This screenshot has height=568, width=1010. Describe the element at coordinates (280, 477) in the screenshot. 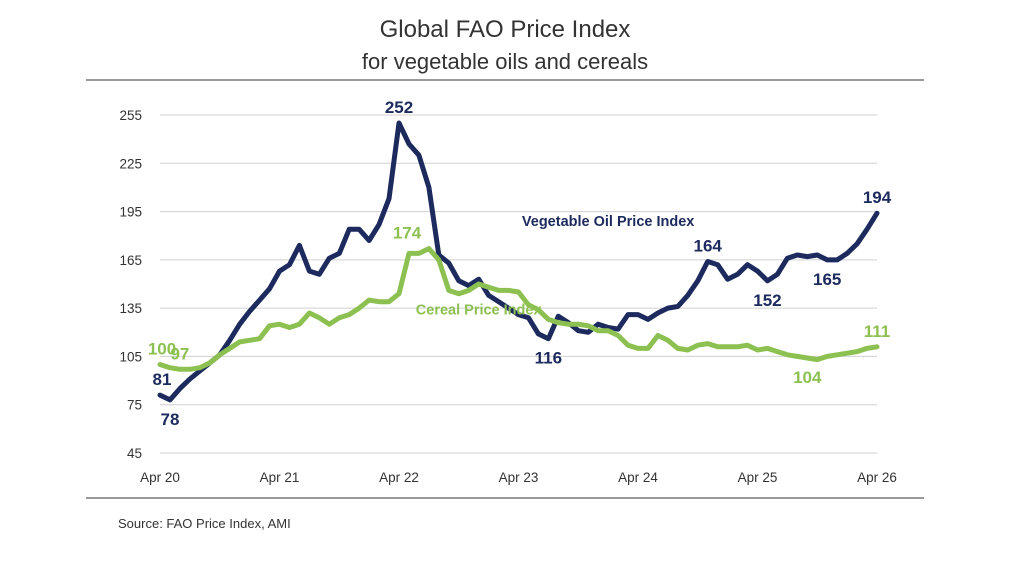

I see `x-tick-label: Apr 21` at that location.